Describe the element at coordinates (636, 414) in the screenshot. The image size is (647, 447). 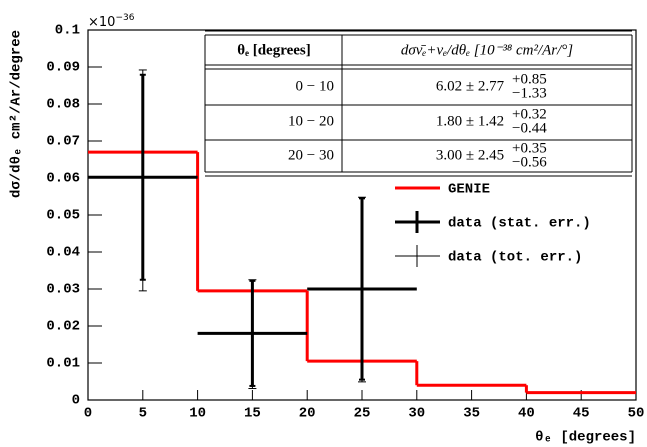
I see `x-tick-label: 50` at that location.